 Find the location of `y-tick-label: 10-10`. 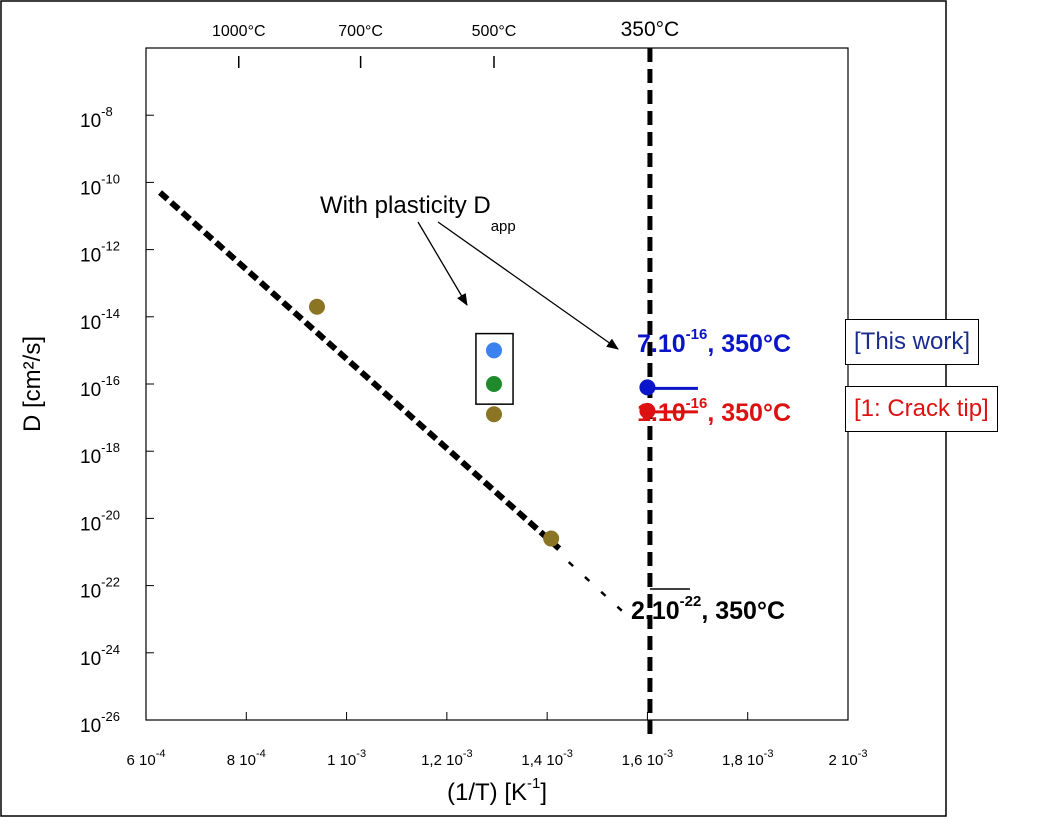

y-tick-label: 10-10 is located at coordinates (100, 185).